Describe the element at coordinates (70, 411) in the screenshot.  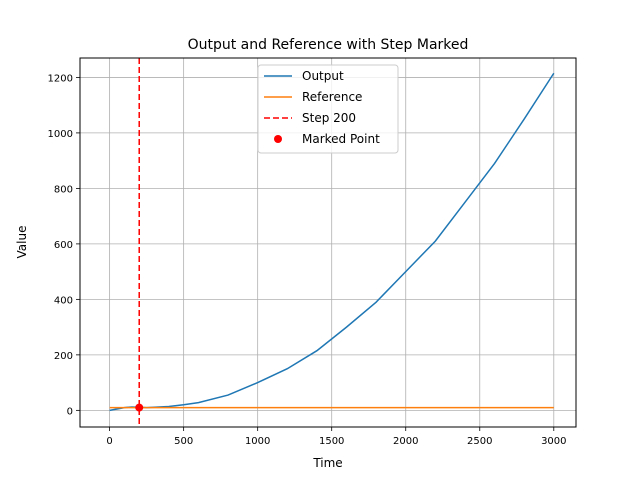
I see `y-tick-label: 0` at that location.